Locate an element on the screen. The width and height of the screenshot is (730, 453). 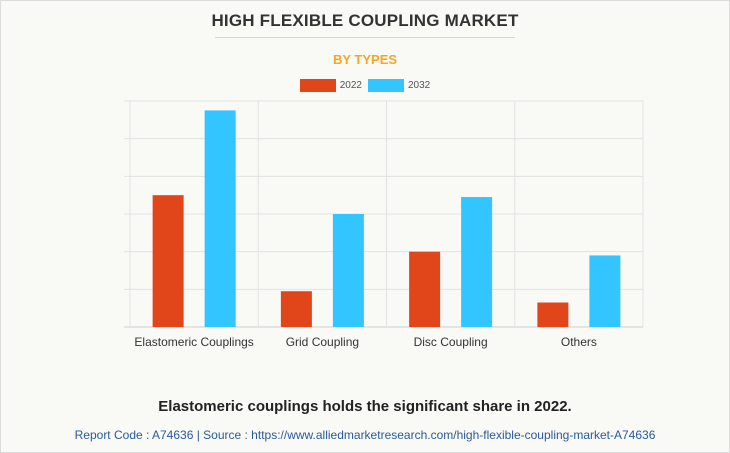
chart-title: HIGH FLEXIBLE COUPLING MARKET is located at coordinates (365, 20).